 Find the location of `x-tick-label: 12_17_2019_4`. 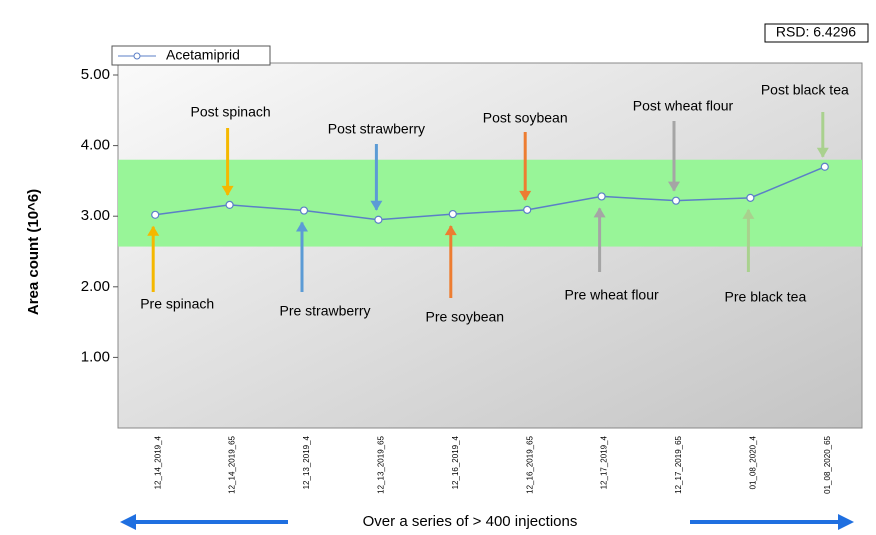

x-tick-label: 12_17_2019_4 is located at coordinates (604, 462).